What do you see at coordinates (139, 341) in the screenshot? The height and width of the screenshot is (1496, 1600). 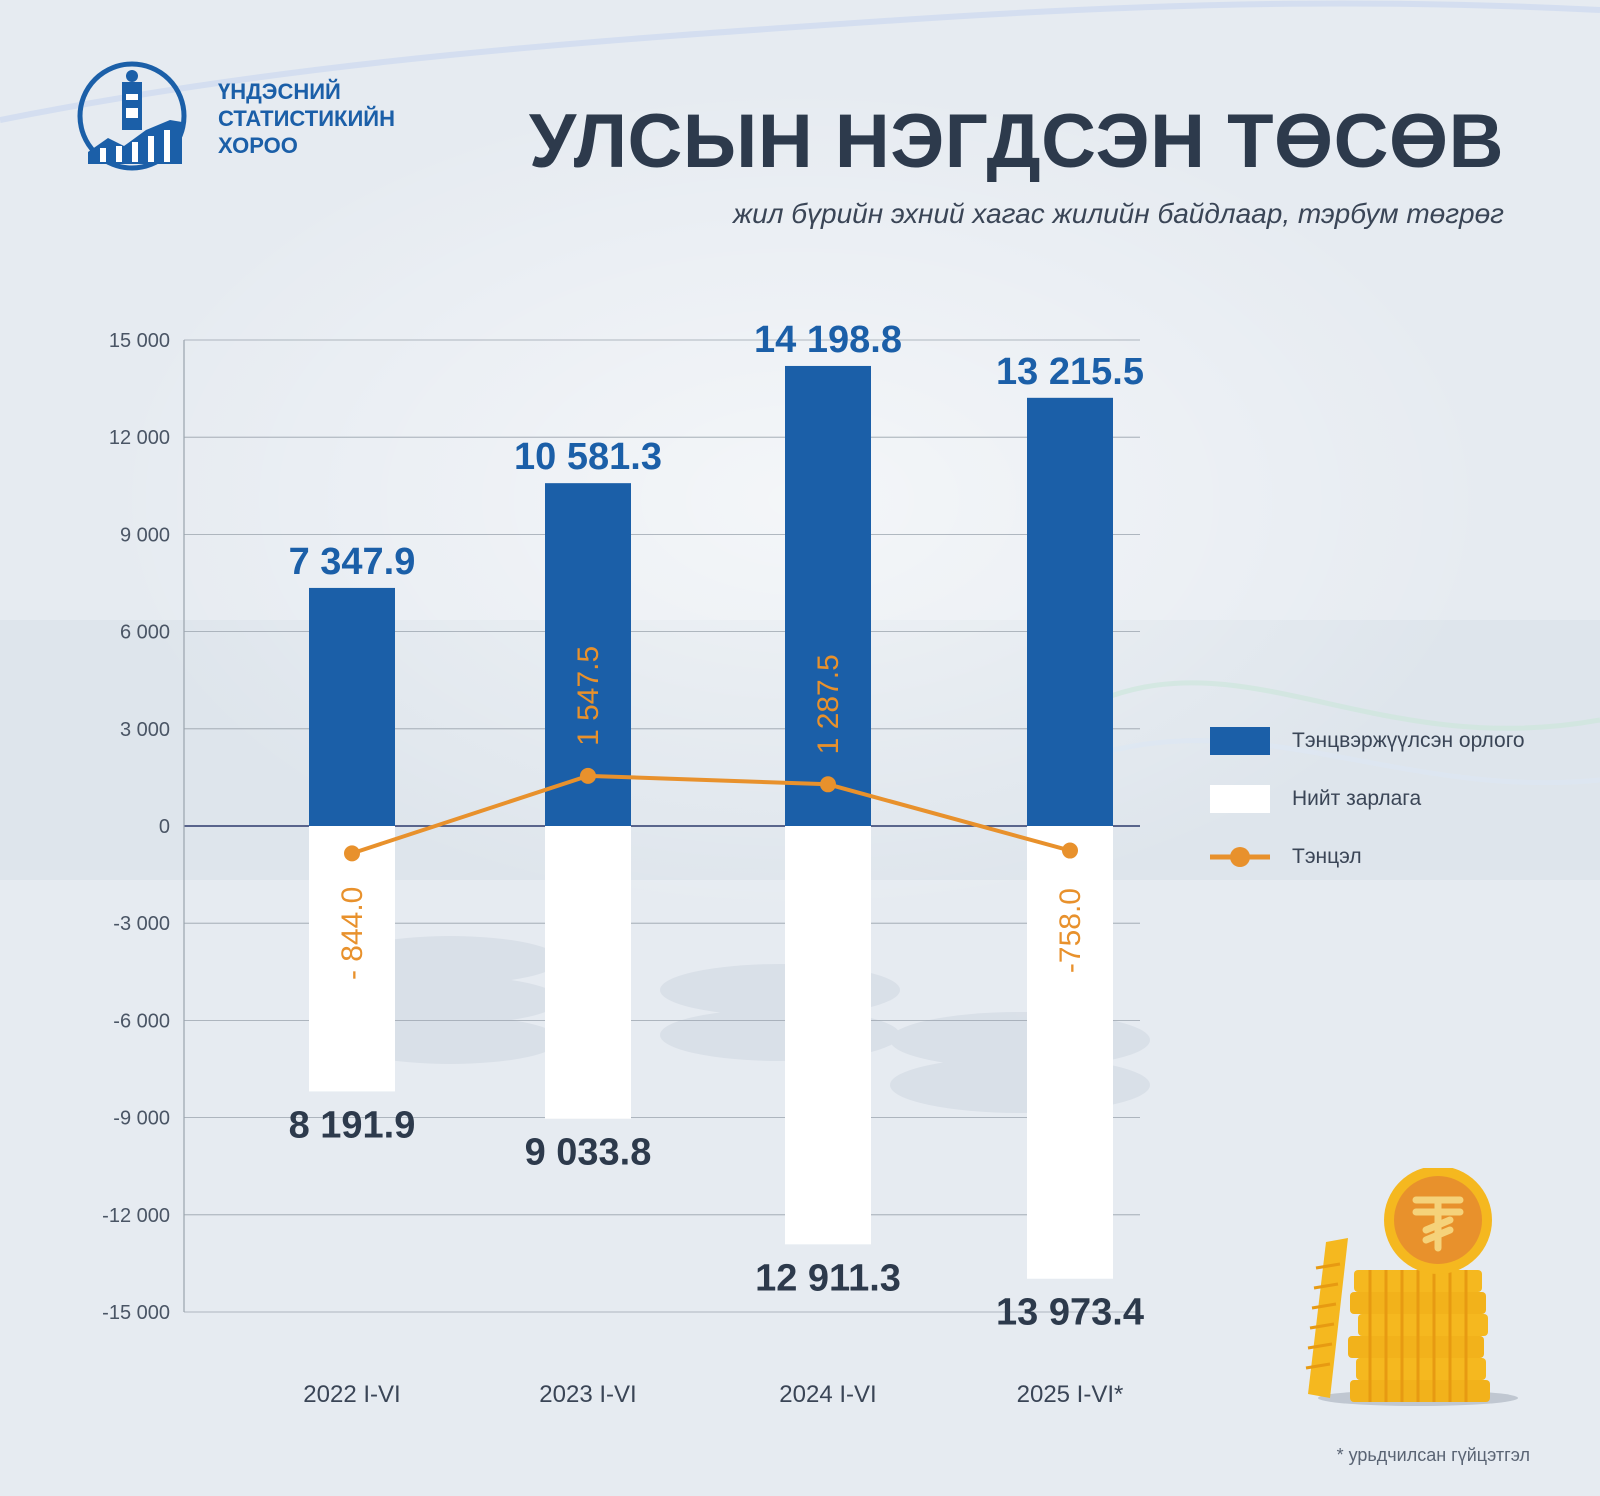 I see `y-tick-label: 15 000` at bounding box center [139, 341].